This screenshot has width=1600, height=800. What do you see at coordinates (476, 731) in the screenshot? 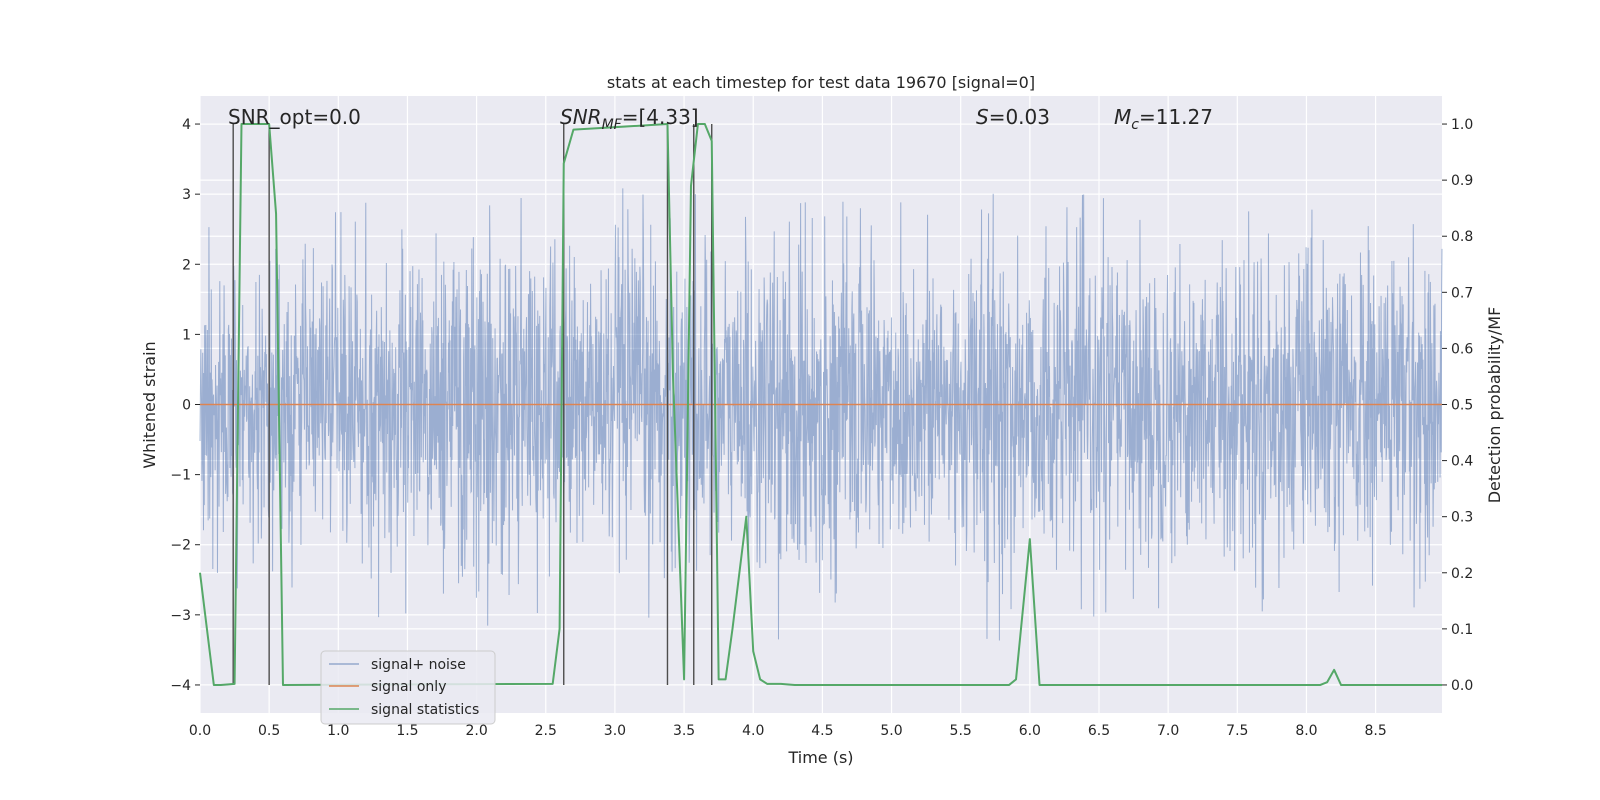
I see `x-tick-label: 2.0` at bounding box center [476, 731].